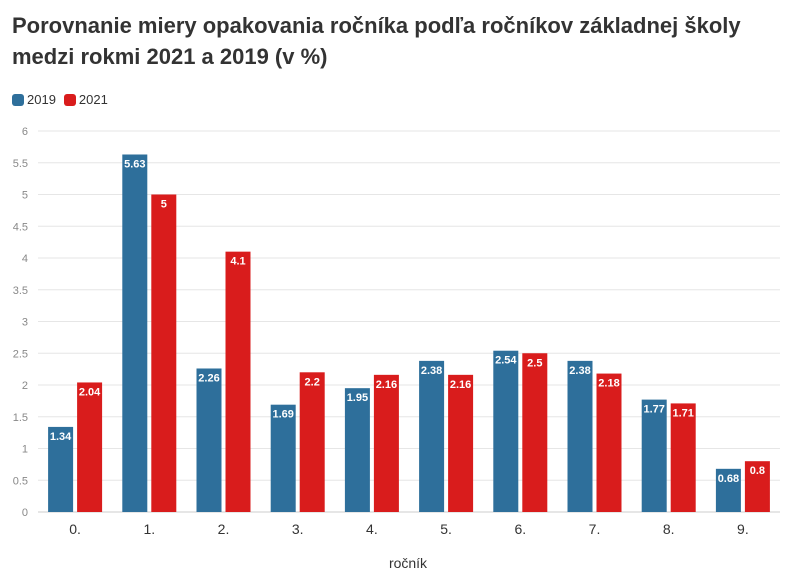 Image resolution: width=796 pixels, height=575 pixels. Describe the element at coordinates (61, 437) in the screenshot. I see `data-label-2019-0: 1.34` at that location.